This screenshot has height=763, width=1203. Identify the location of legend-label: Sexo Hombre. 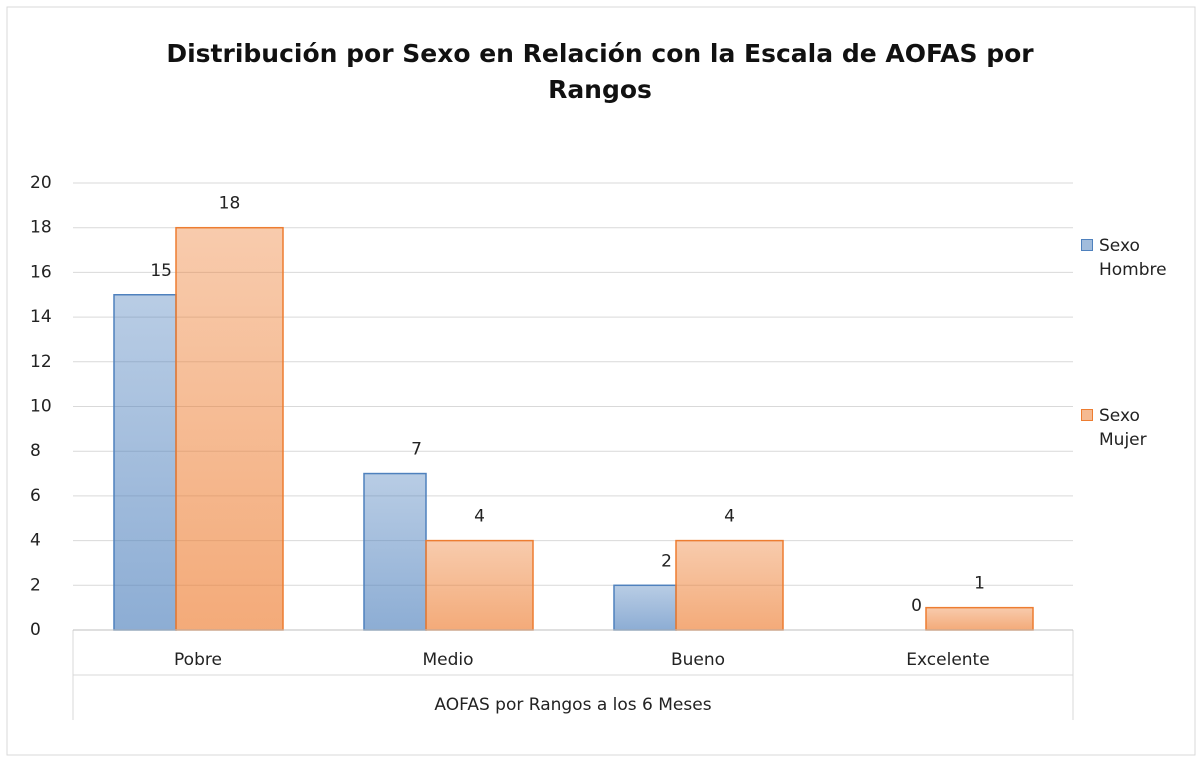
(1133, 258).